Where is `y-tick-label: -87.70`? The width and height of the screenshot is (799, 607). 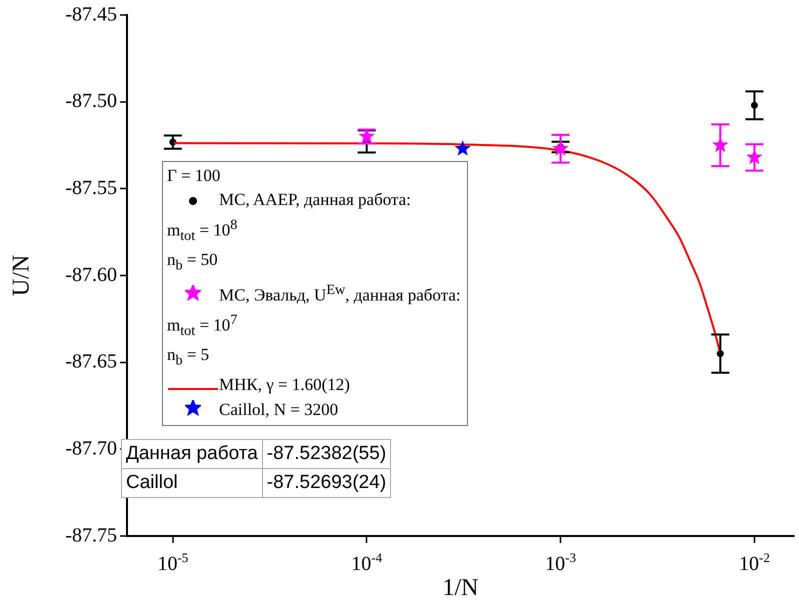 y-tick-label: -87.70 is located at coordinates (91, 448).